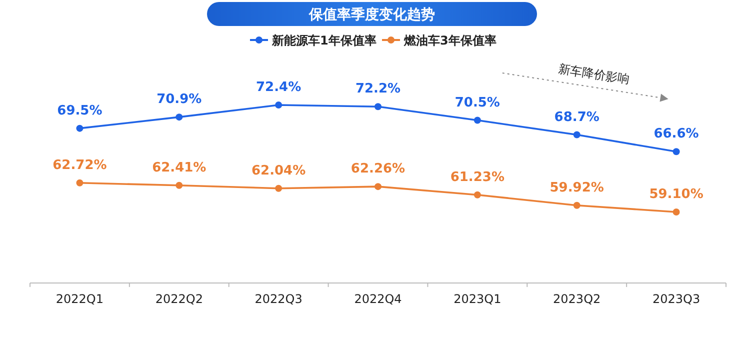  What do you see at coordinates (478, 299) in the screenshot?
I see `x-tick-label: 2023Q1` at bounding box center [478, 299].